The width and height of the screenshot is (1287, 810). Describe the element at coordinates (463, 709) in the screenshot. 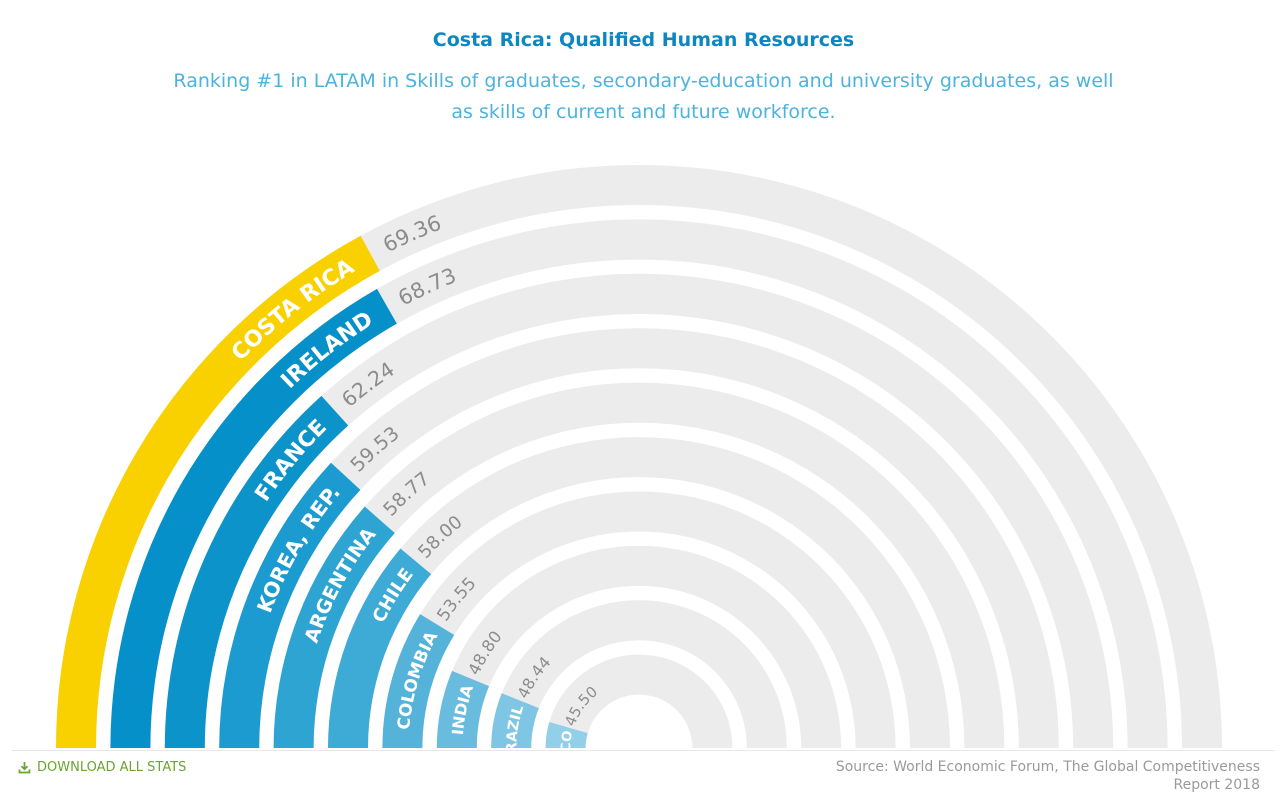

I see `bar-india` at that location.